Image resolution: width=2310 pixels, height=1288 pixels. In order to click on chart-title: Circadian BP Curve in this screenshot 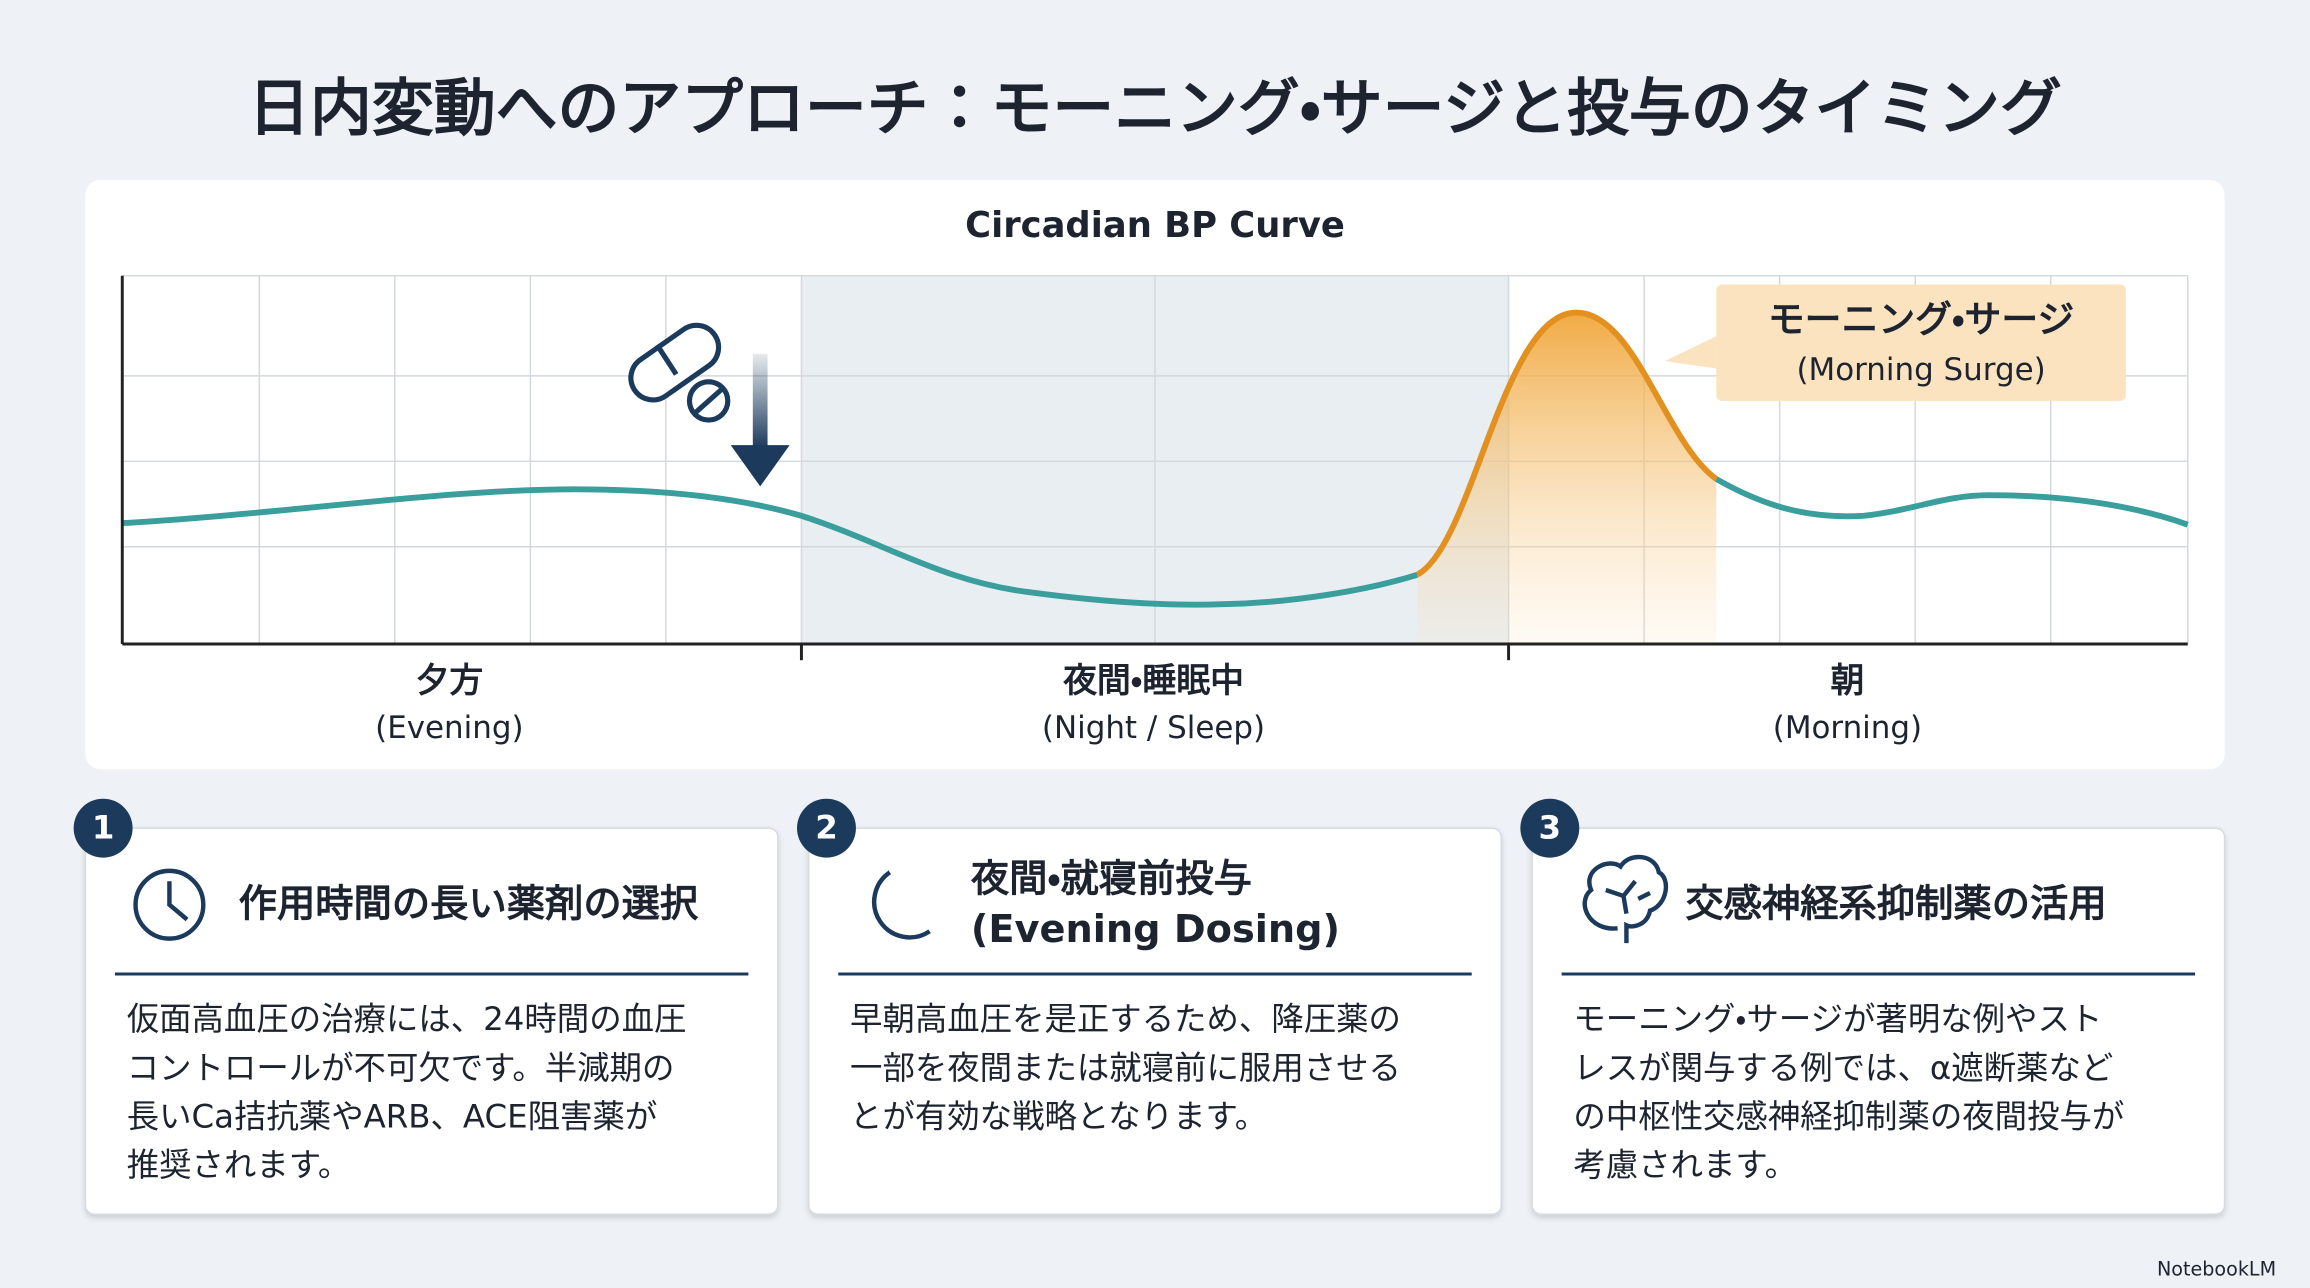, I will do `click(1155, 225)`.